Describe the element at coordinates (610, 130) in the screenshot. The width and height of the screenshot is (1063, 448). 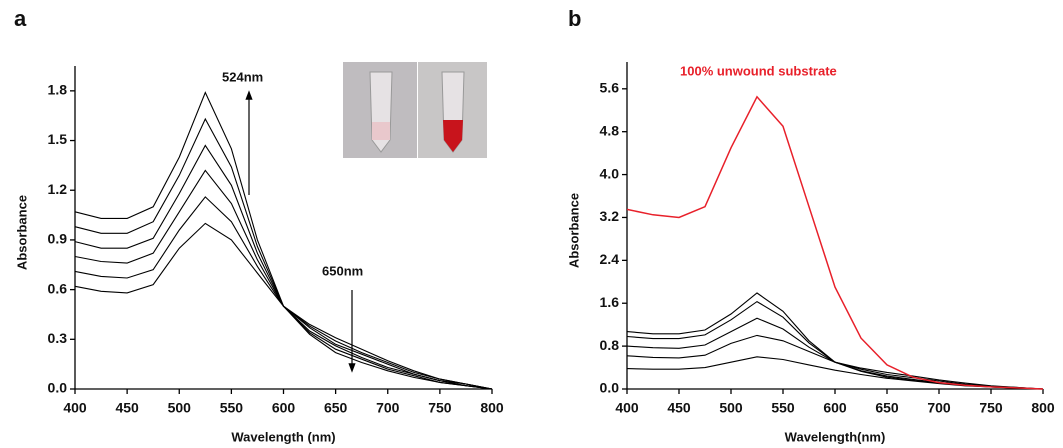
I see `y-tick-label: 4.8` at that location.